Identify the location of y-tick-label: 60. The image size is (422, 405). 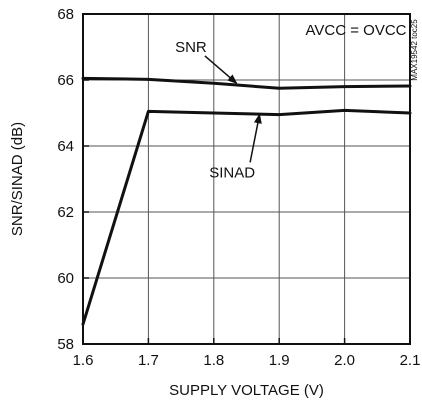
(65, 278).